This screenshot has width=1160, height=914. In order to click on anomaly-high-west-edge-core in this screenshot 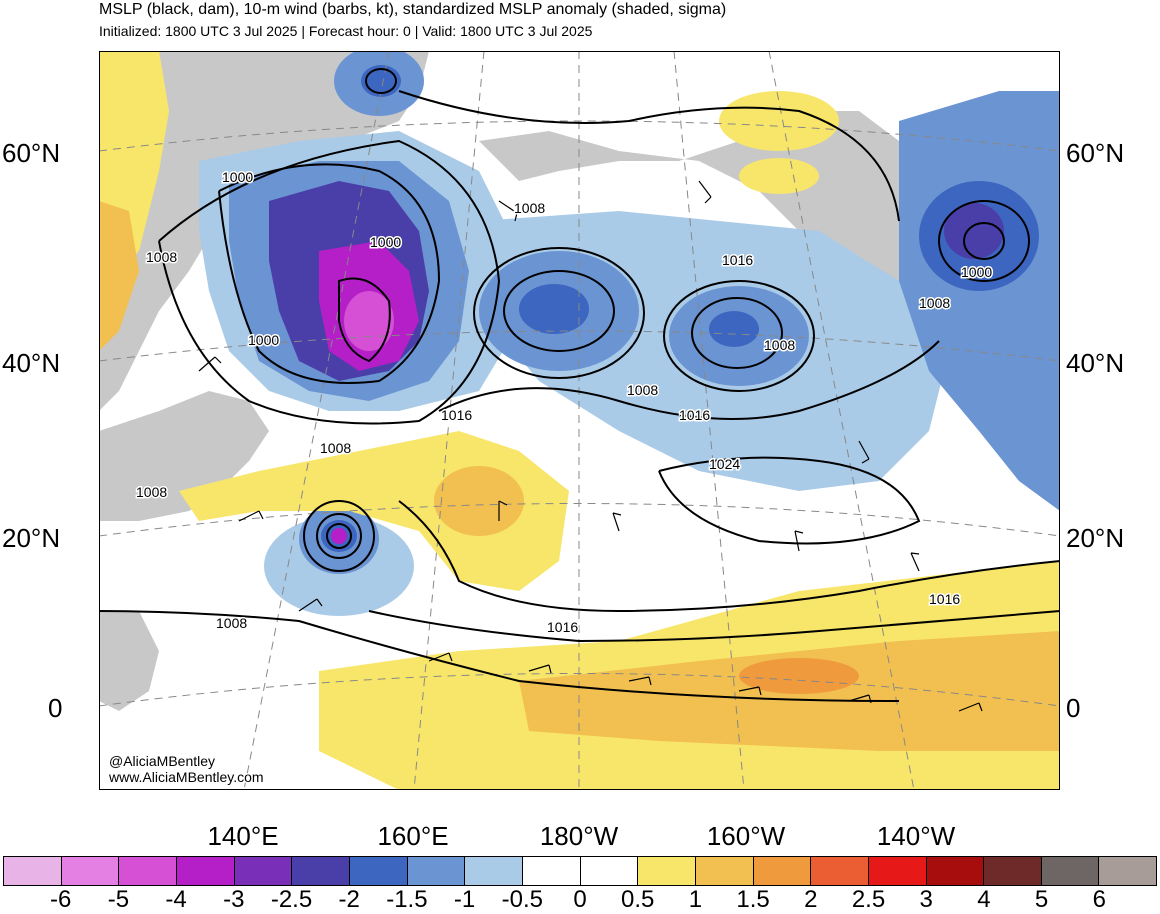, I will do `click(119, 276)`.